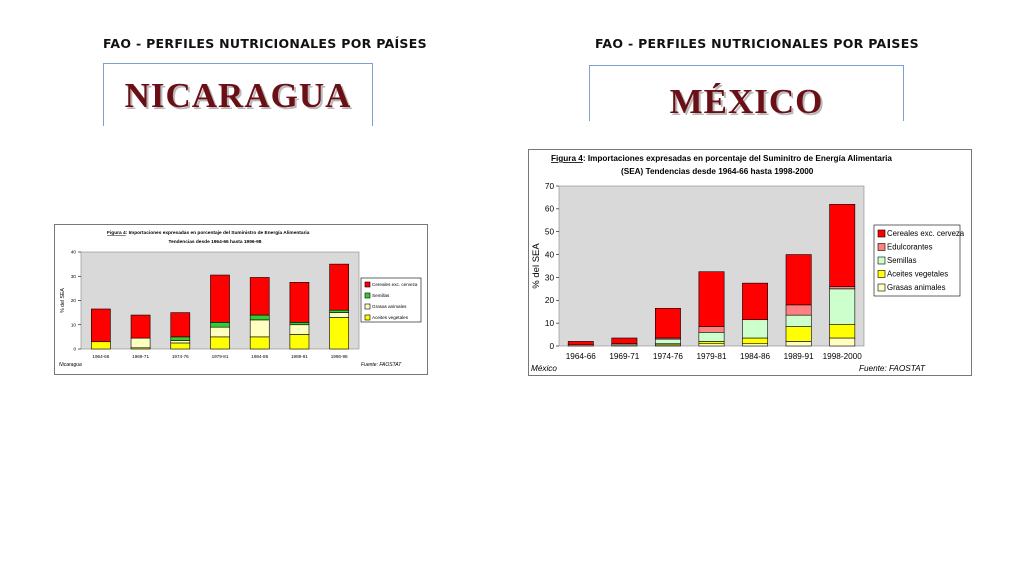 The width and height of the screenshot is (1024, 576). Describe the element at coordinates (550, 254) in the screenshot. I see `mexico-ytick-label: 40` at that location.